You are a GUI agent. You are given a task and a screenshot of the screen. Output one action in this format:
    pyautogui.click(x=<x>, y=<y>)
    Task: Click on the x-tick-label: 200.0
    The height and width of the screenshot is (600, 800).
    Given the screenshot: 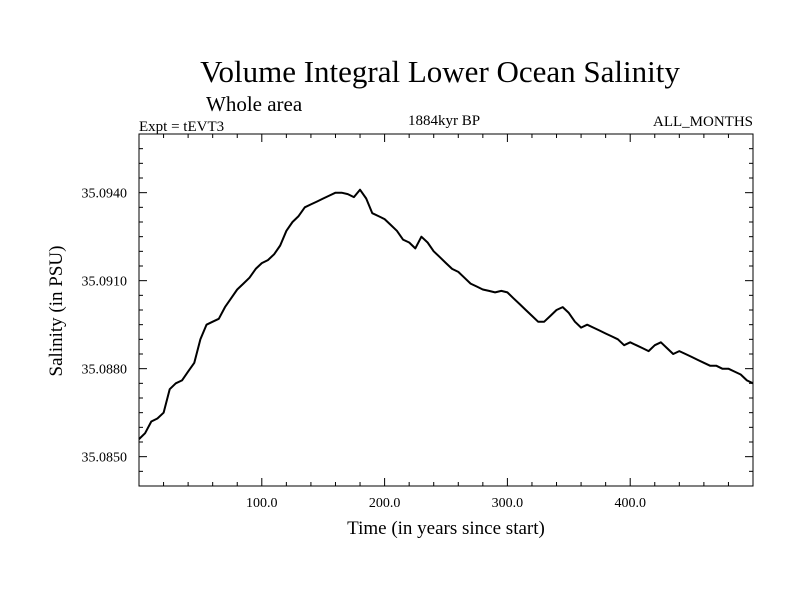 What is the action you would take?
    pyautogui.click(x=385, y=503)
    